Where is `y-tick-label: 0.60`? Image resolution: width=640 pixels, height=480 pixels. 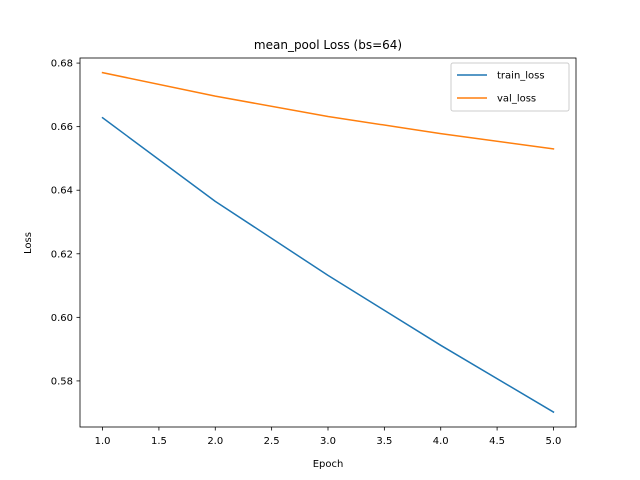 y-tick-label: 0.60 is located at coordinates (62, 318).